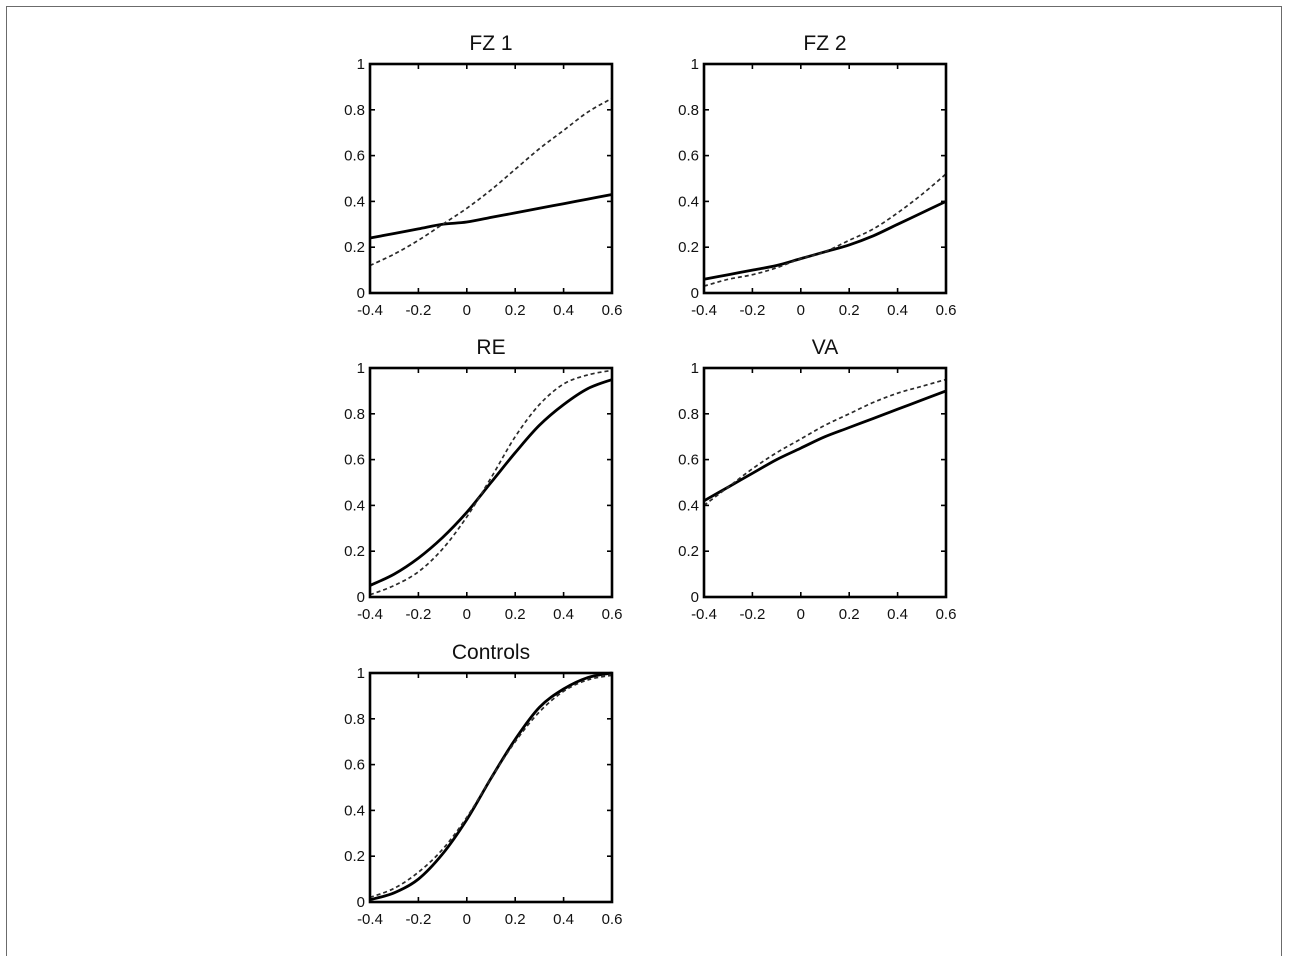 The width and height of the screenshot is (1289, 956). Describe the element at coordinates (467, 310) in the screenshot. I see `x-tick-label-fz1: 0` at that location.